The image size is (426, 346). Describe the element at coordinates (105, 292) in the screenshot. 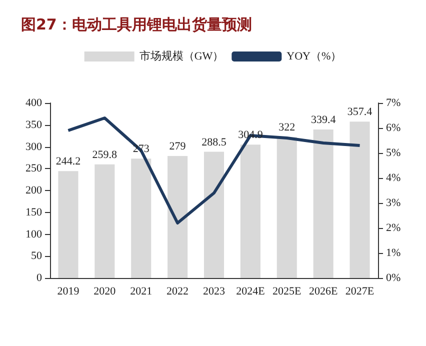

I see `x-tick-label: 2020` at that location.